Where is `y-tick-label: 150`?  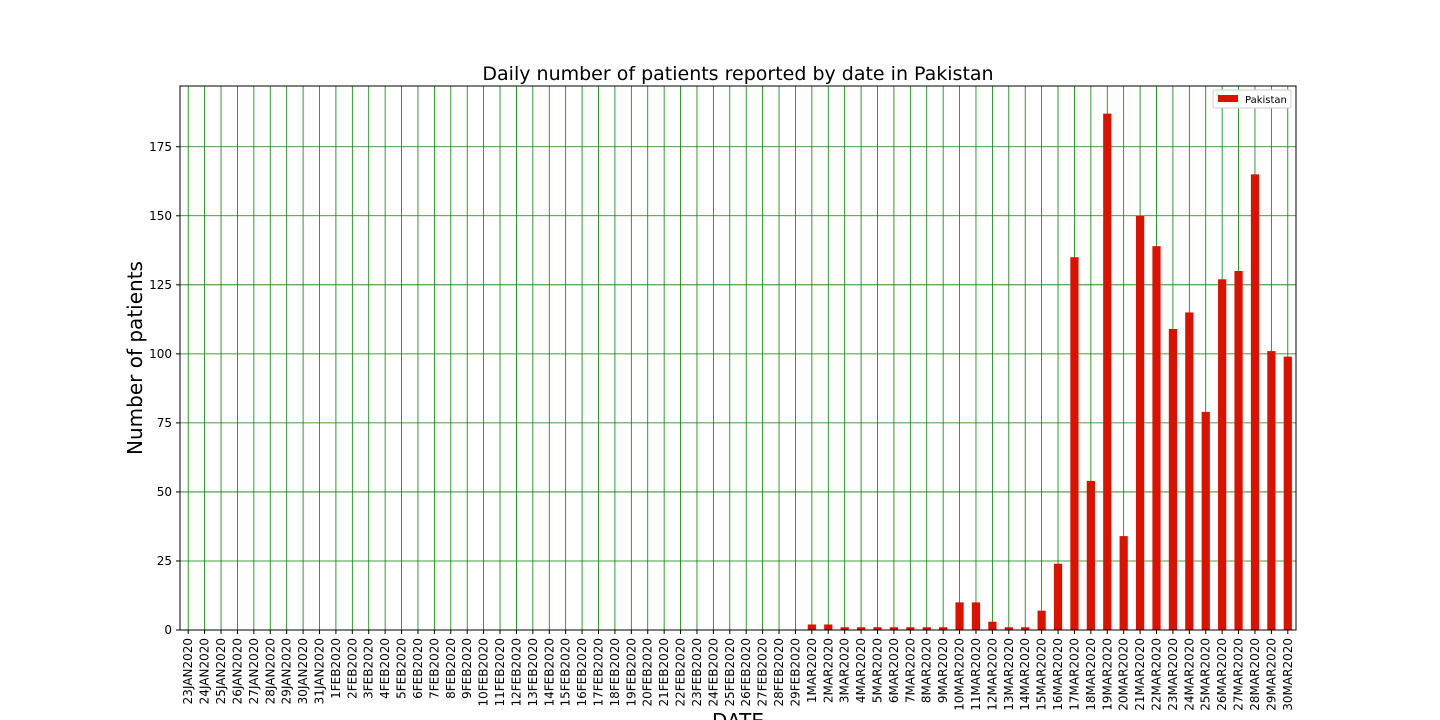 y-tick-label: 150 is located at coordinates (160, 216).